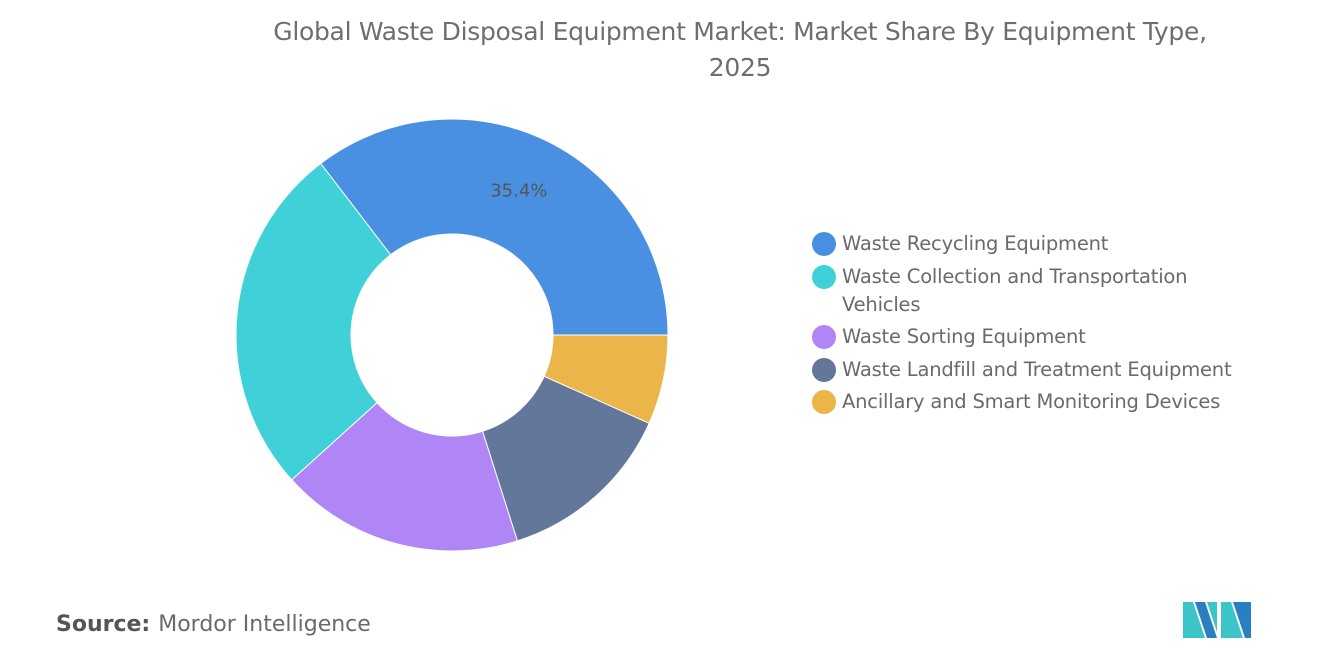 The image size is (1320, 665). I want to click on slice-ancillary-and-smart-monitoring-devices, so click(606, 379).